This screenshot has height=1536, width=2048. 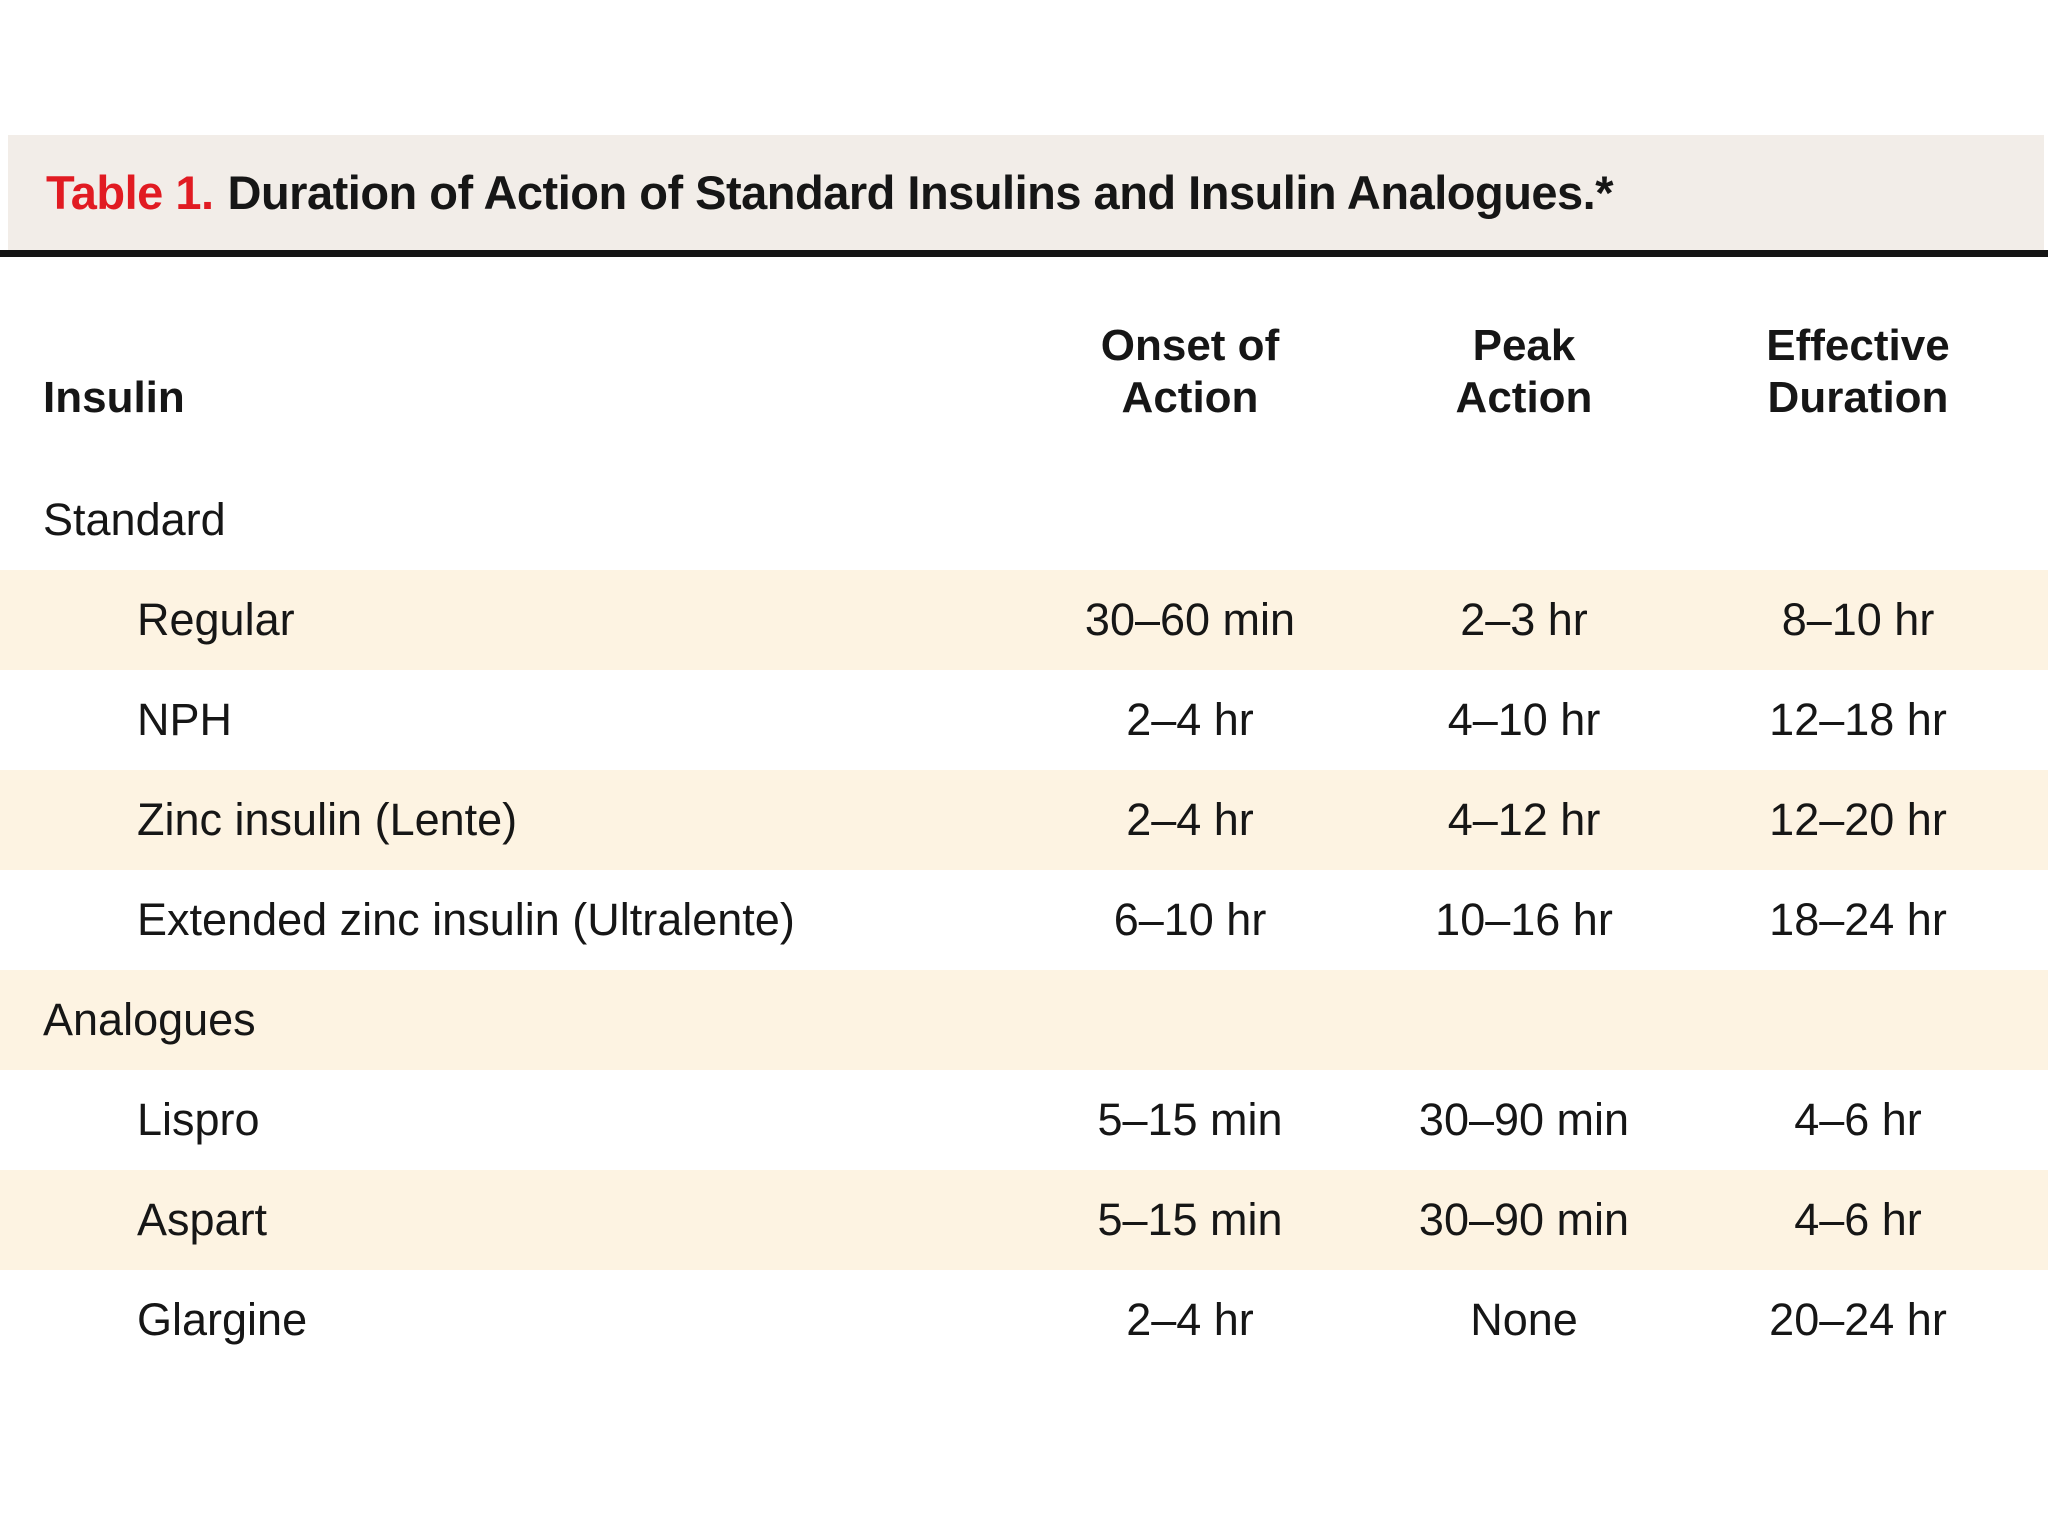 What do you see at coordinates (1858, 619) in the screenshot?
I see `row-duration-value: 8–10 hr` at bounding box center [1858, 619].